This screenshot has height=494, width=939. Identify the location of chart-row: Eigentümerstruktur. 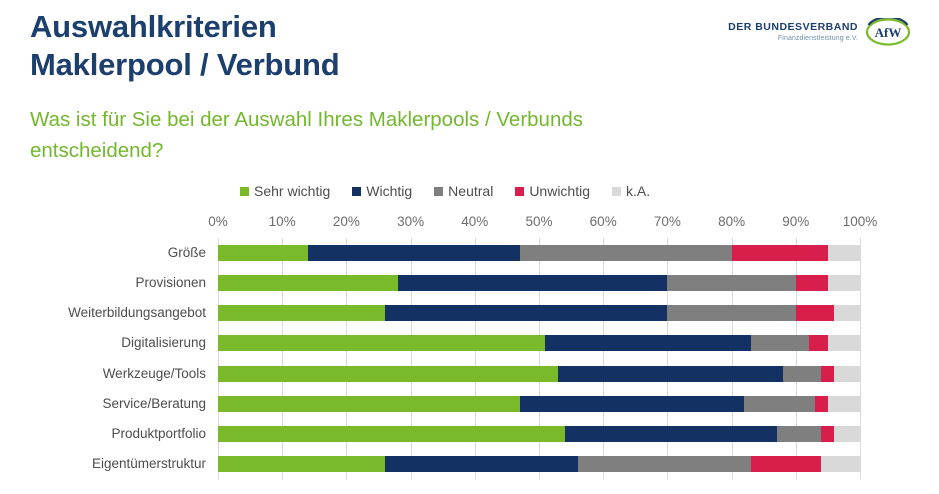
(476, 464).